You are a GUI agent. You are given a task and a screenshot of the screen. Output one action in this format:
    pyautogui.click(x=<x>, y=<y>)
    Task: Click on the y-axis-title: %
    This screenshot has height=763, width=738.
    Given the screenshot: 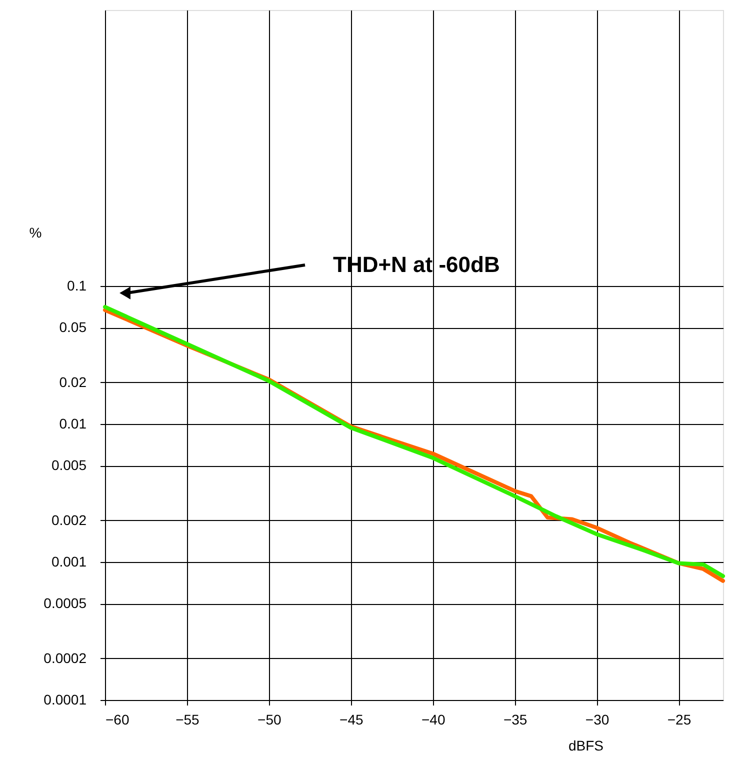 What is the action you would take?
    pyautogui.click(x=35, y=232)
    